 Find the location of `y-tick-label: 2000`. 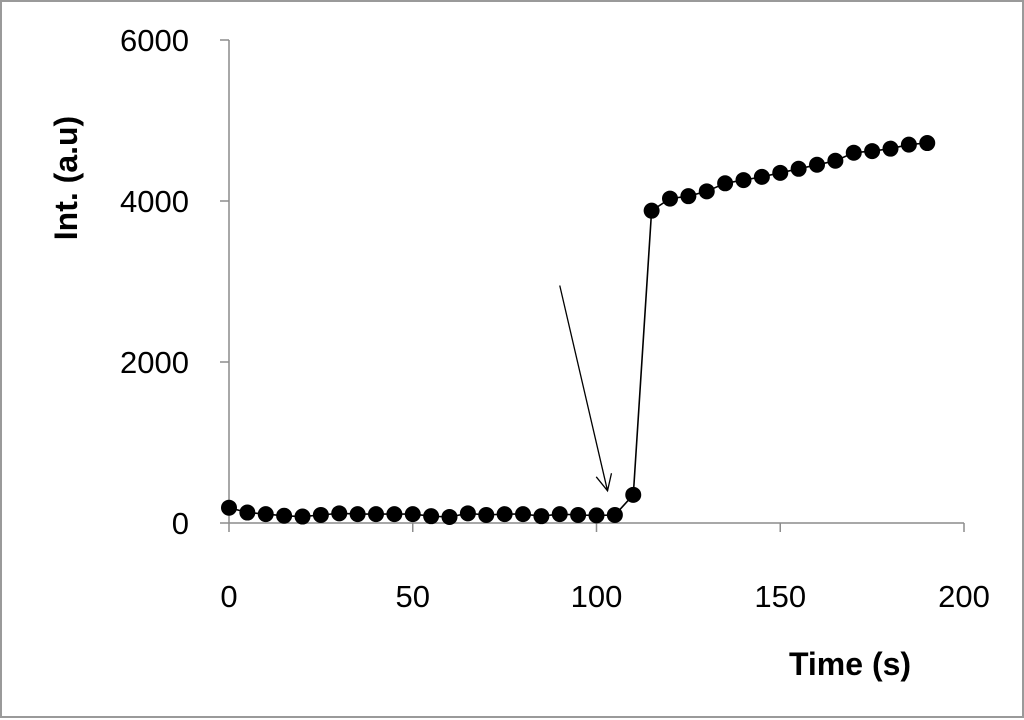

y-tick-label: 2000 is located at coordinates (154, 362).